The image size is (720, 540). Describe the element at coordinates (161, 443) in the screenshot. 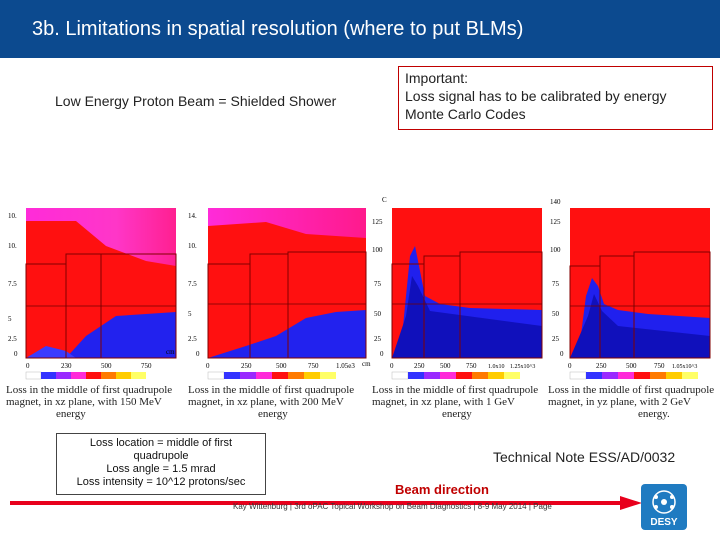

I see `loss-line: Loss location = middle of first` at that location.